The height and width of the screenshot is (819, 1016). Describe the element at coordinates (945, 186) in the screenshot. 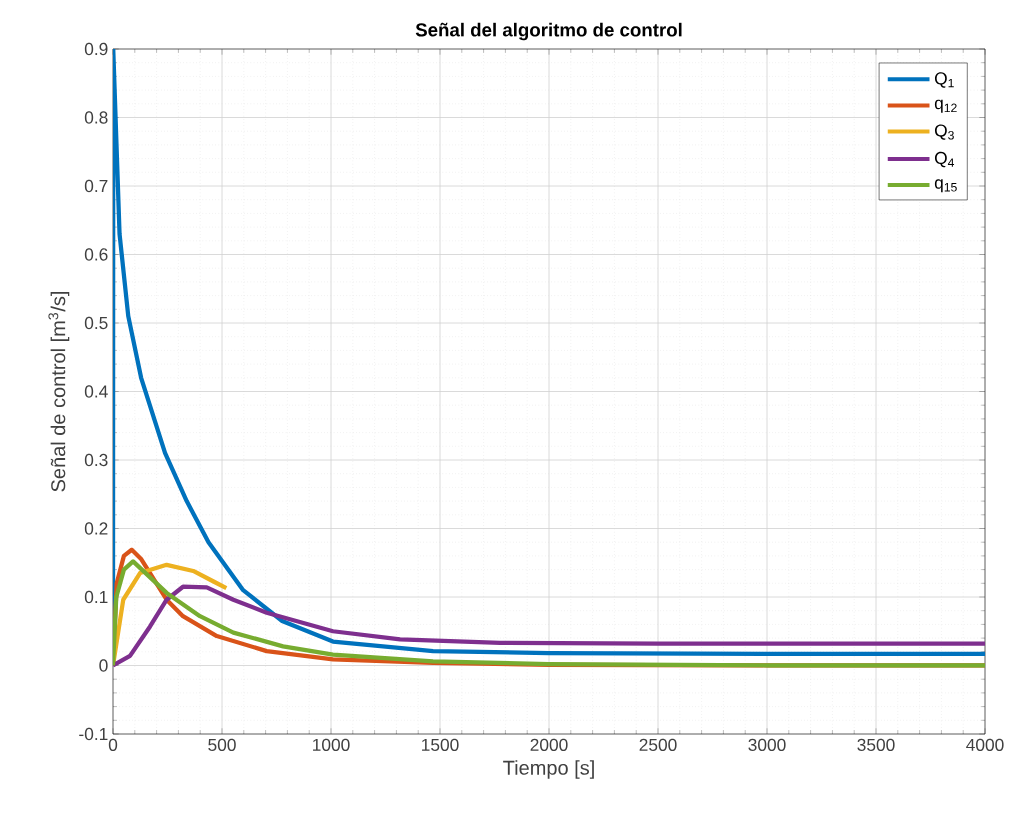

I see `legend-label: q$_{15}$` at that location.